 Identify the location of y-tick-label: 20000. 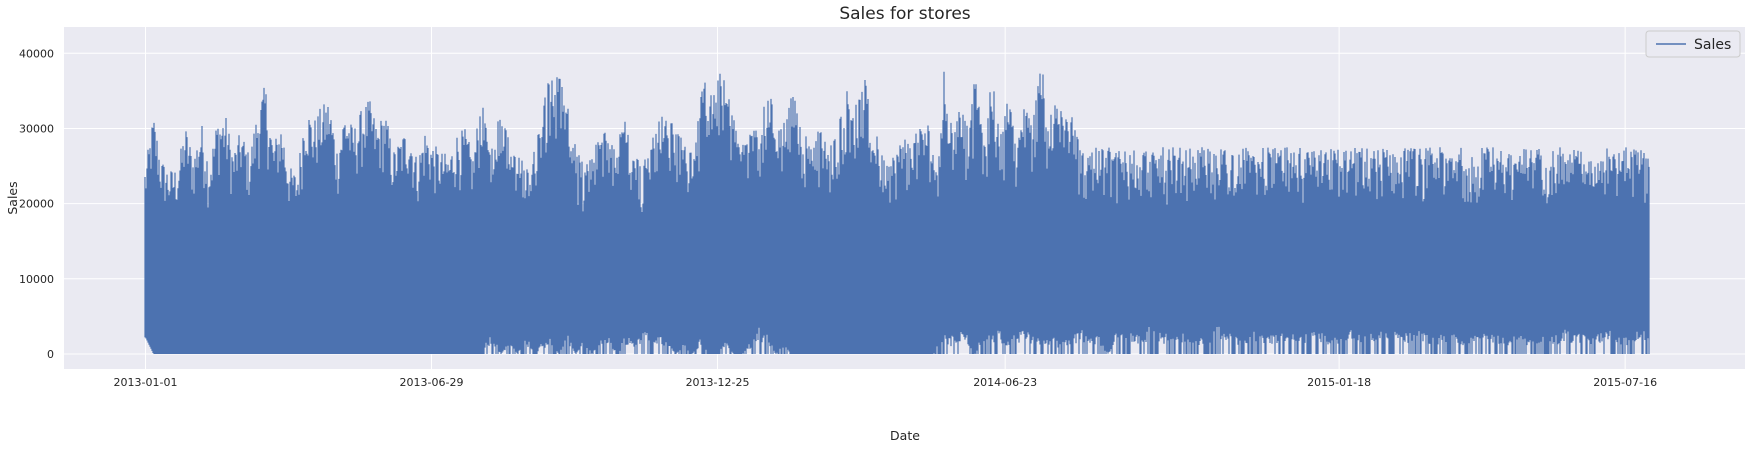
(36, 204).